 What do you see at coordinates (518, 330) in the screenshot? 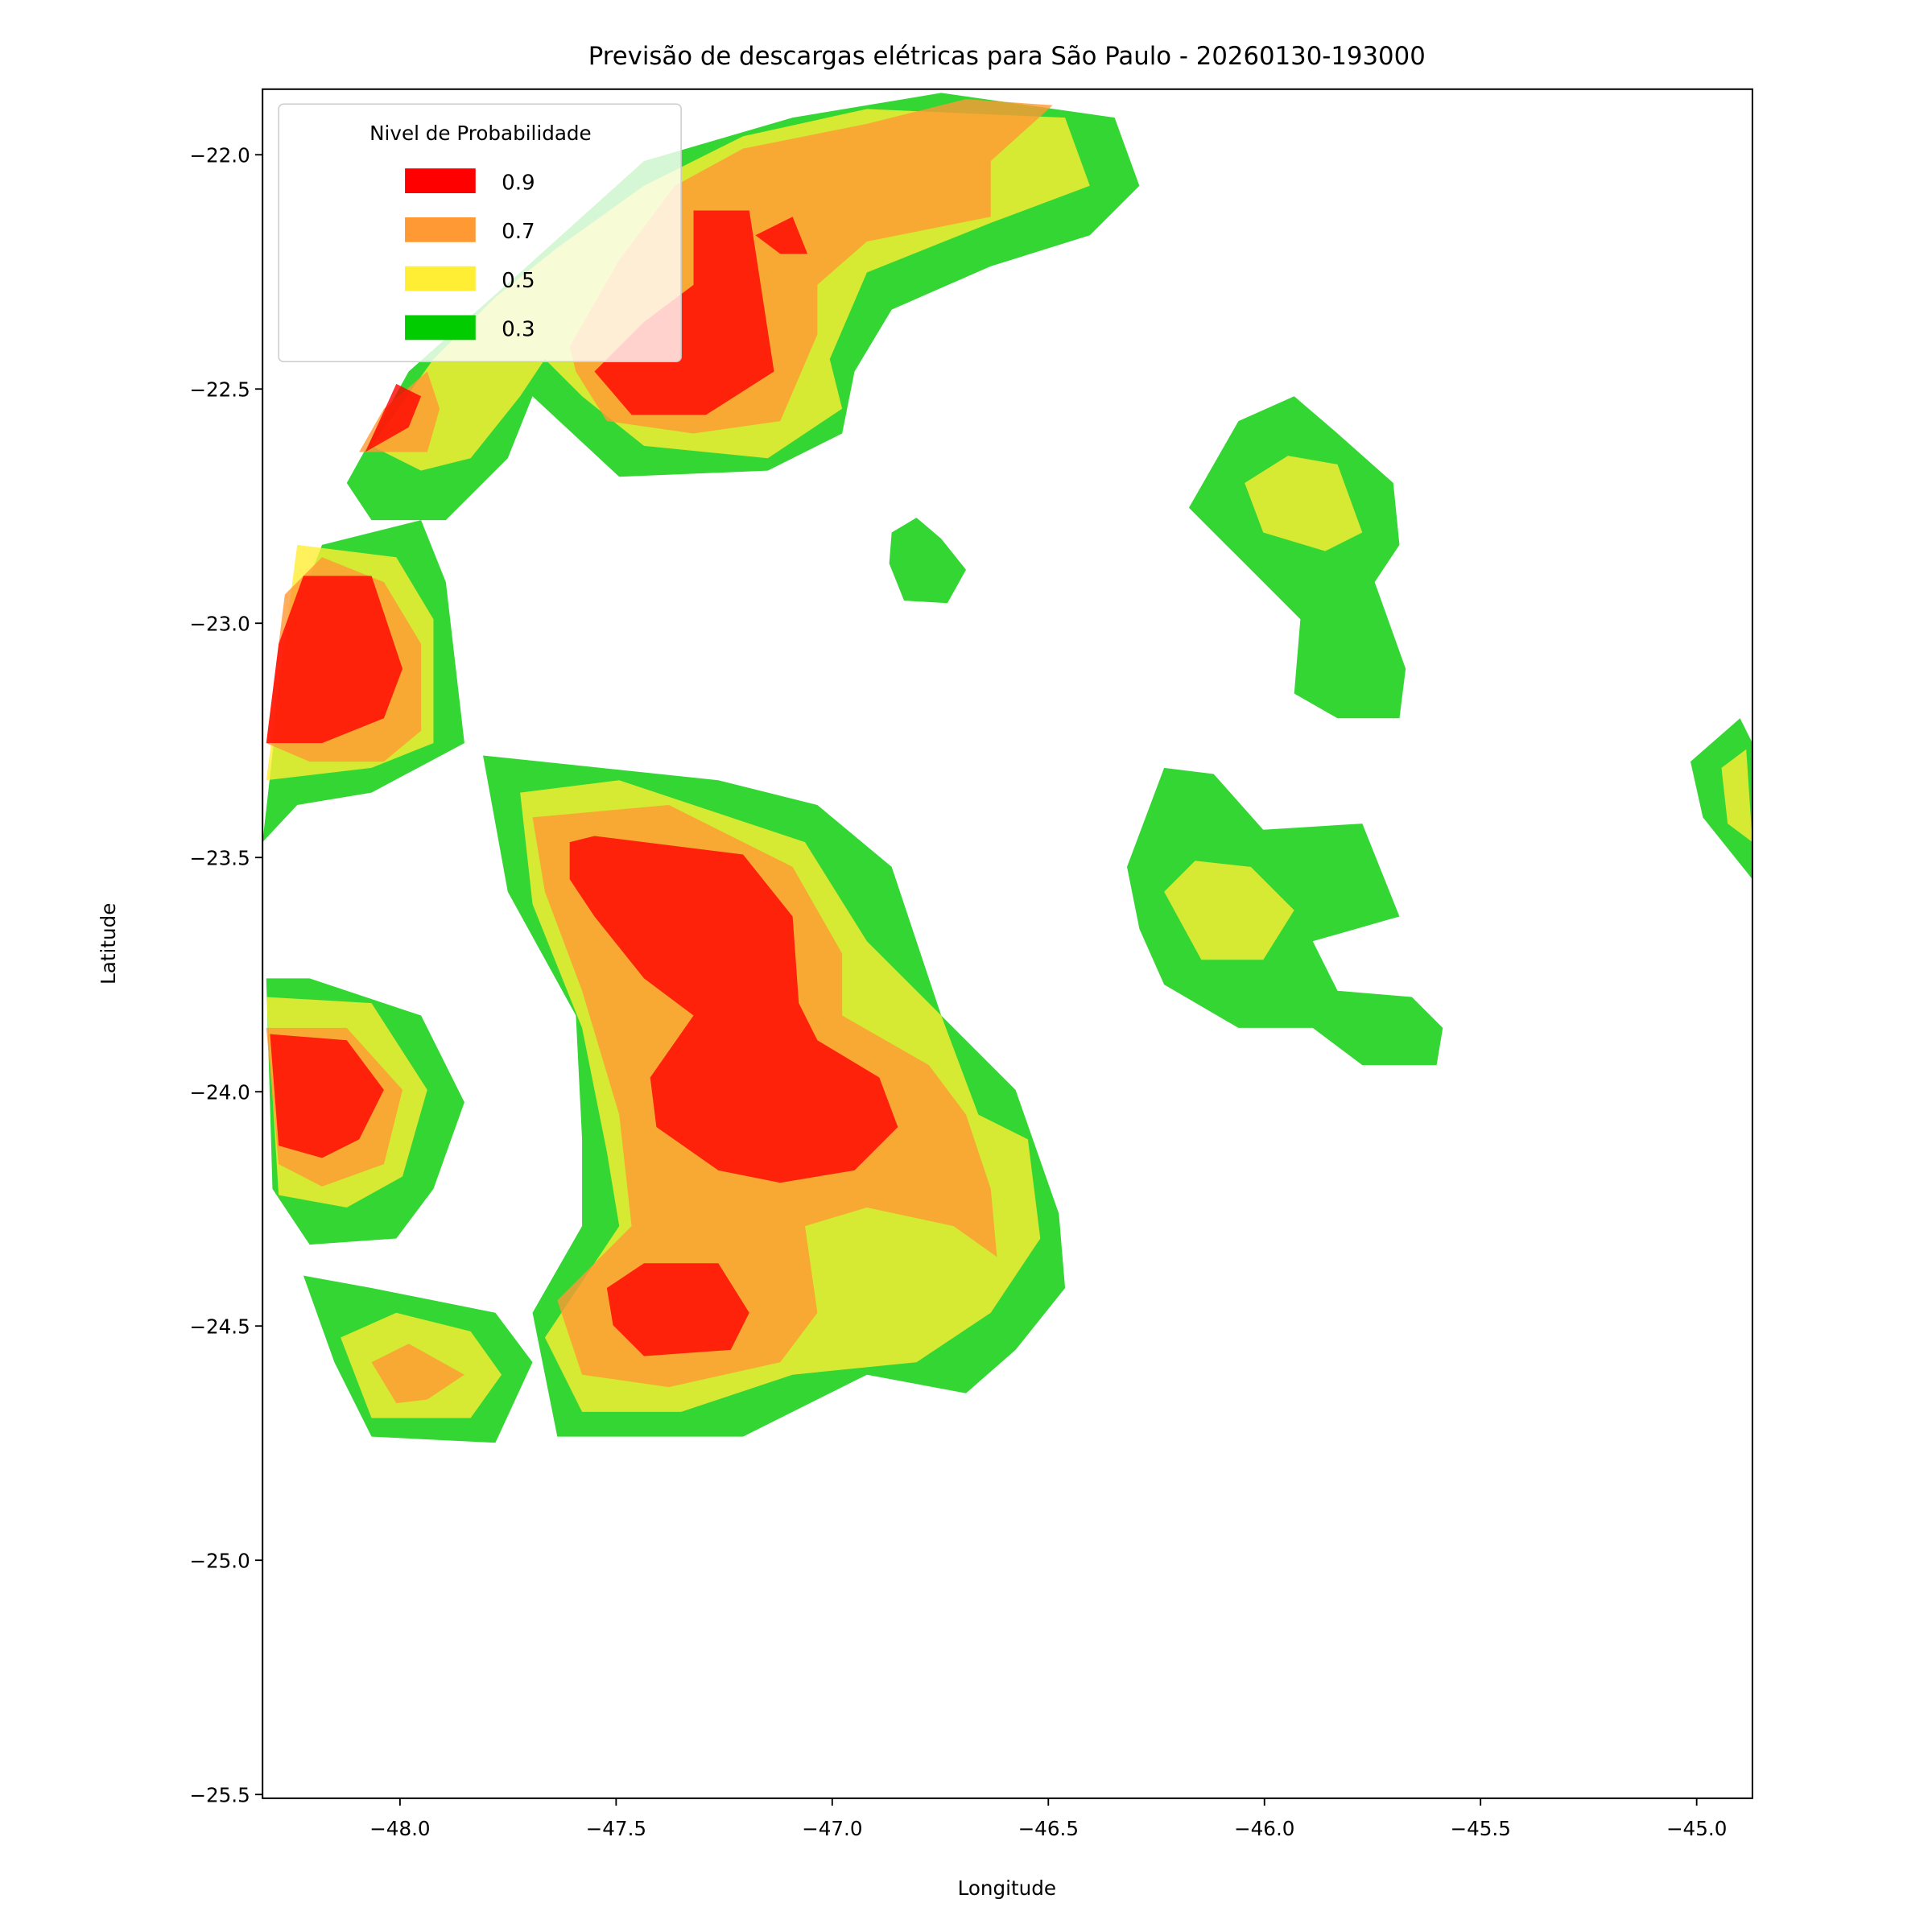
I see `legend-label: 0.3` at bounding box center [518, 330].